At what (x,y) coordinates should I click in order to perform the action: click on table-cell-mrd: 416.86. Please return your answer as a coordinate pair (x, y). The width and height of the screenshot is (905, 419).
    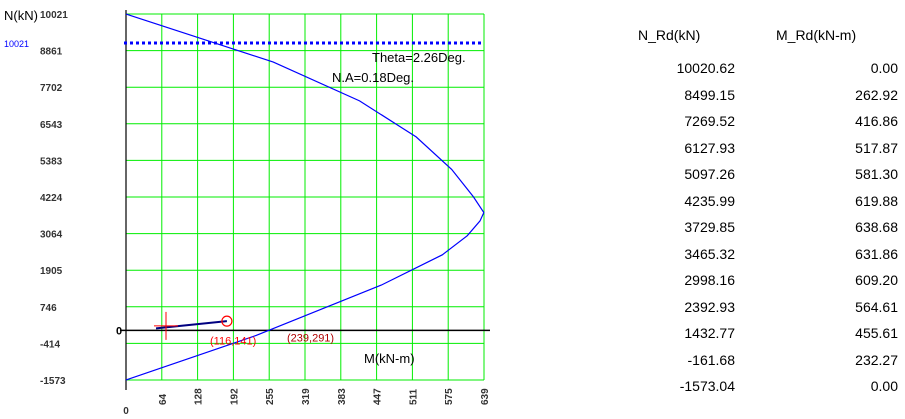
    Looking at the image, I should click on (876, 121).